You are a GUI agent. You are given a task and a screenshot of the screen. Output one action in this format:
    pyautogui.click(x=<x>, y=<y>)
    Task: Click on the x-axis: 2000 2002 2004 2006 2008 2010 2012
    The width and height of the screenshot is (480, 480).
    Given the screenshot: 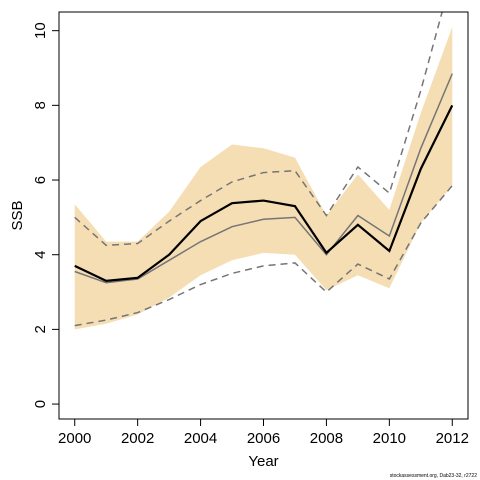 What is the action you would take?
    pyautogui.click(x=263, y=433)
    